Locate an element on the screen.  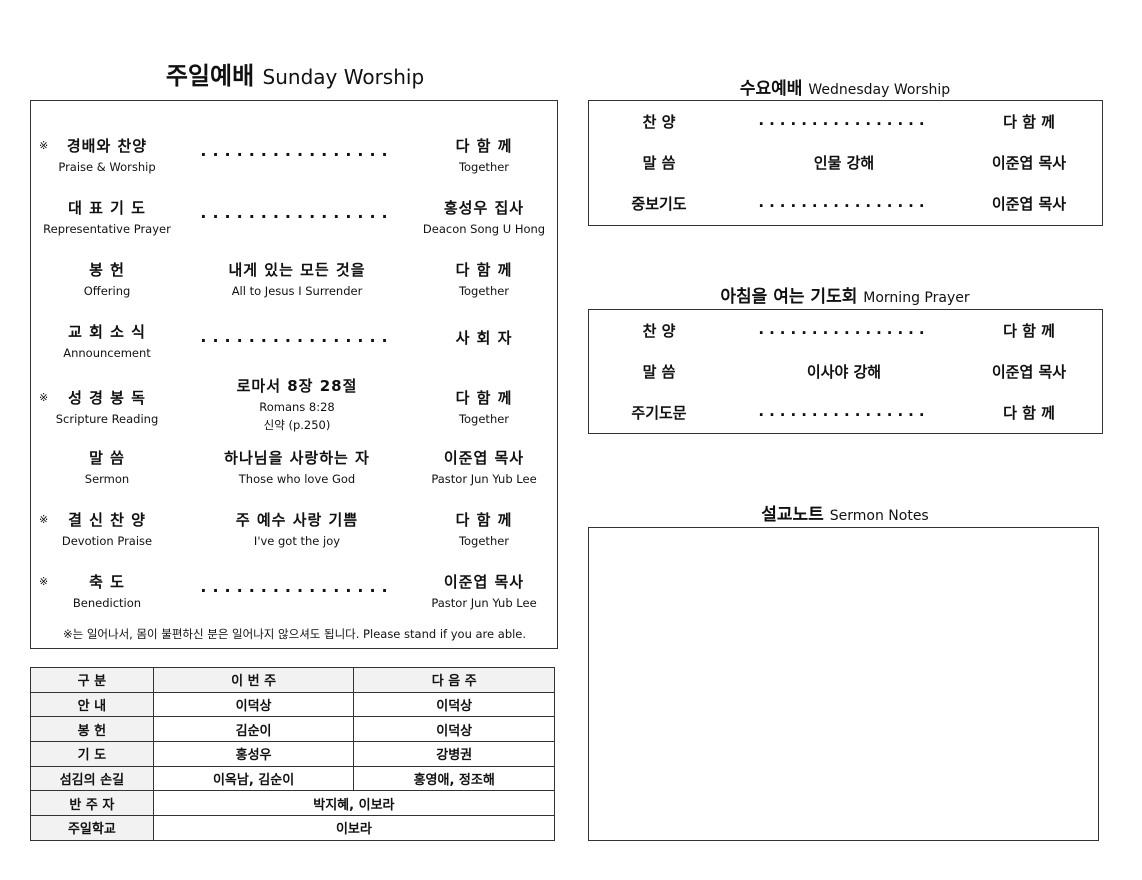
item-name-en: Devotion Praise is located at coordinates (107, 541).